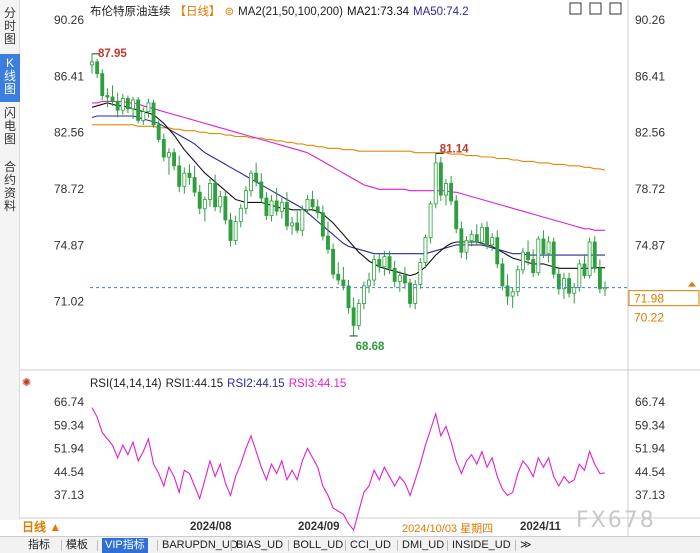 The width and height of the screenshot is (700, 553). I want to click on left-tab-0: 分时图, so click(9, 26).